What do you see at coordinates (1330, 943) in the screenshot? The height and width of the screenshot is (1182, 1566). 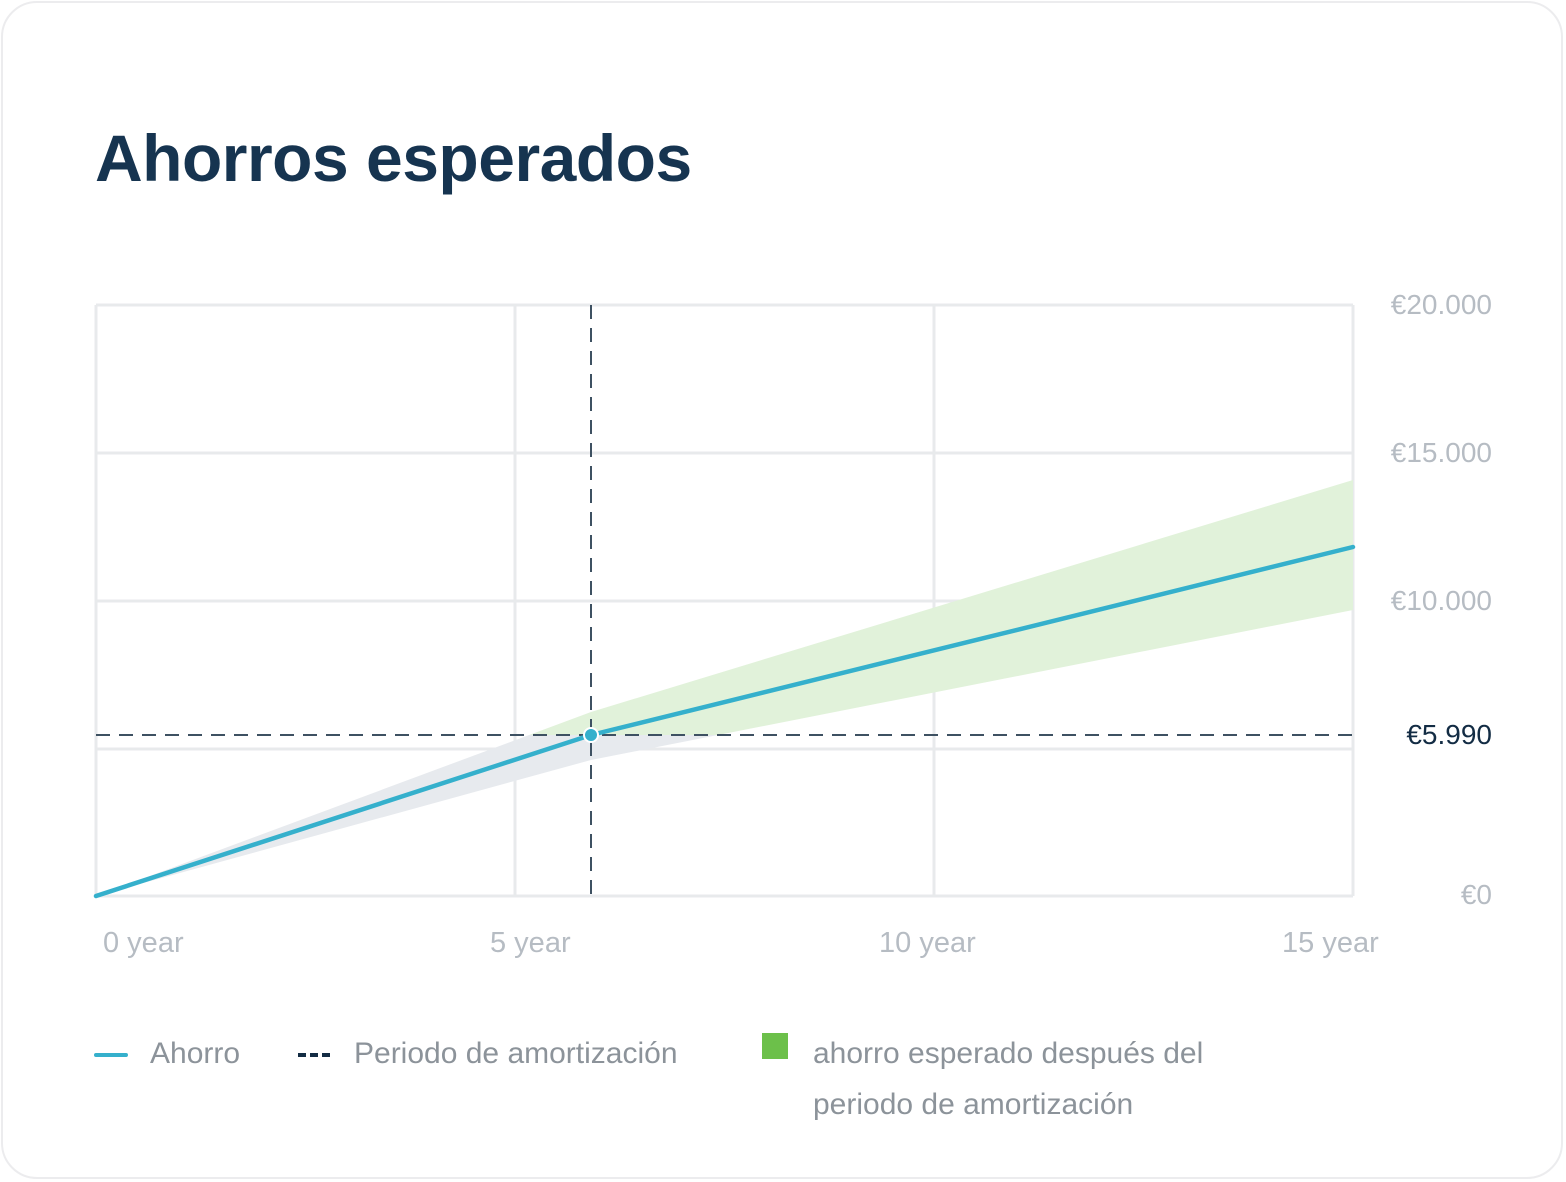 I see `x-tick-15: 15 year` at bounding box center [1330, 943].